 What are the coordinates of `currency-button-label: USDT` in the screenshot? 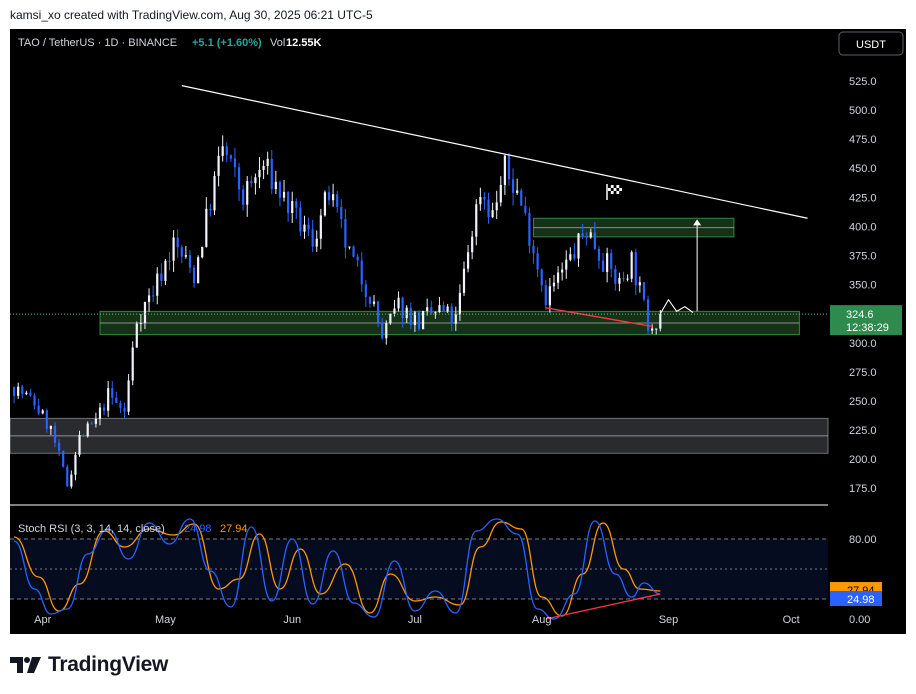 It's located at (871, 45).